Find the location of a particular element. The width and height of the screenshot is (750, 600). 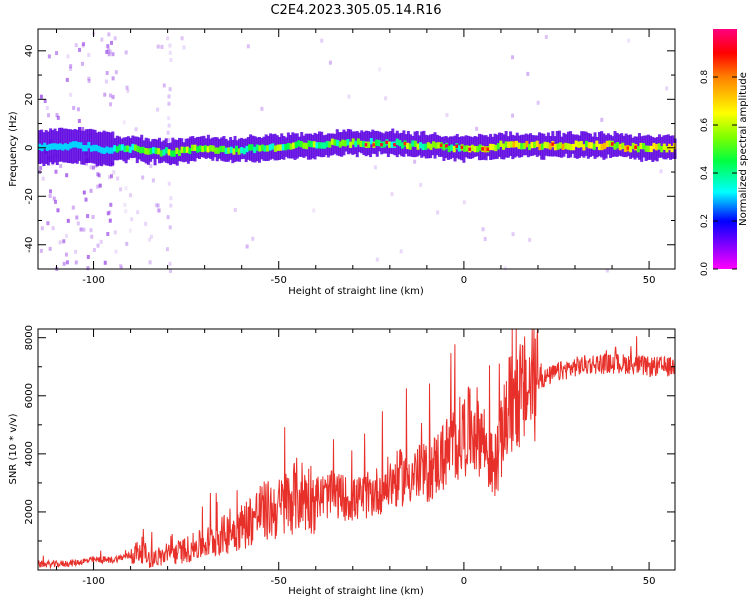

colorbar-gradient is located at coordinates (725, 149).